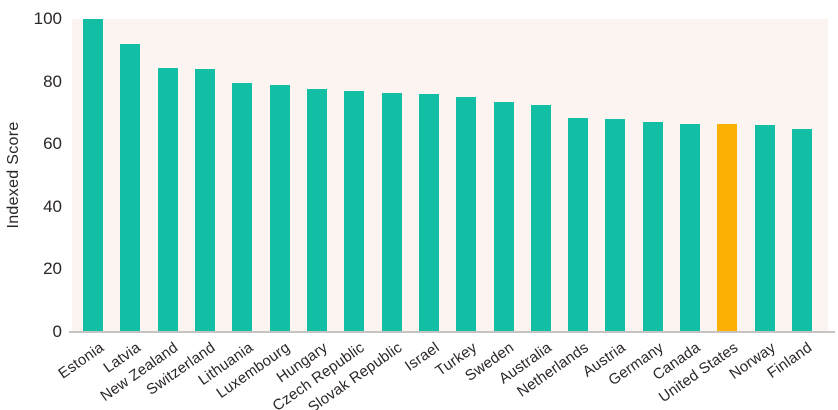 This screenshot has width=838, height=410. What do you see at coordinates (279, 208) in the screenshot?
I see `bar-luxembourg` at bounding box center [279, 208].